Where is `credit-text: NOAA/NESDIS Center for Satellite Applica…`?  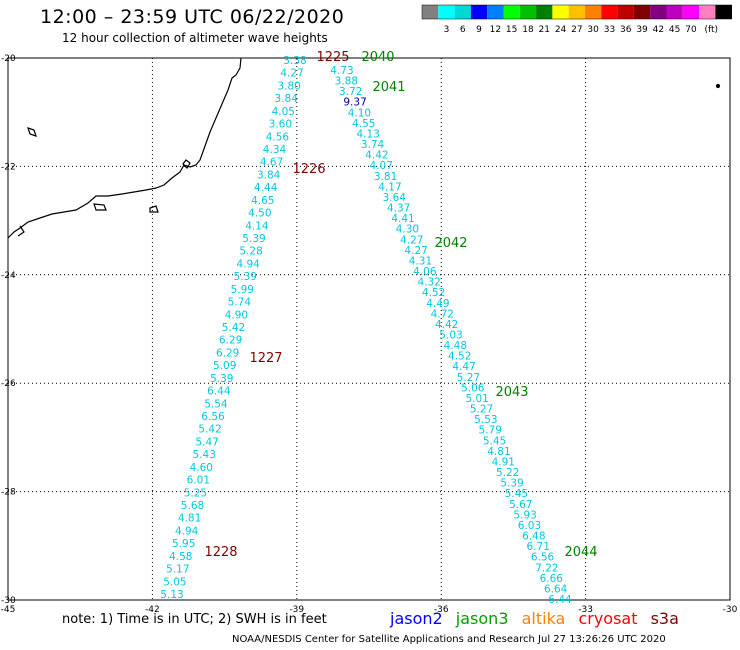
credit-text: NOAA/NESDIS Center for Satellite Applica… is located at coordinates (449, 639).